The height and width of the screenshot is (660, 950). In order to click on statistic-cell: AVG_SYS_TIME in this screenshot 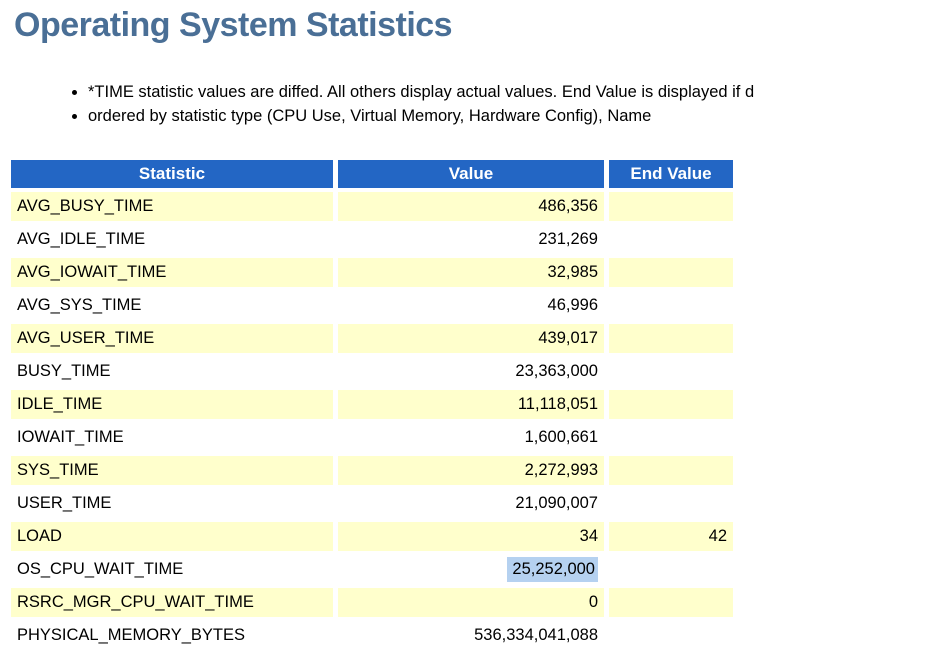, I will do `click(172, 306)`.